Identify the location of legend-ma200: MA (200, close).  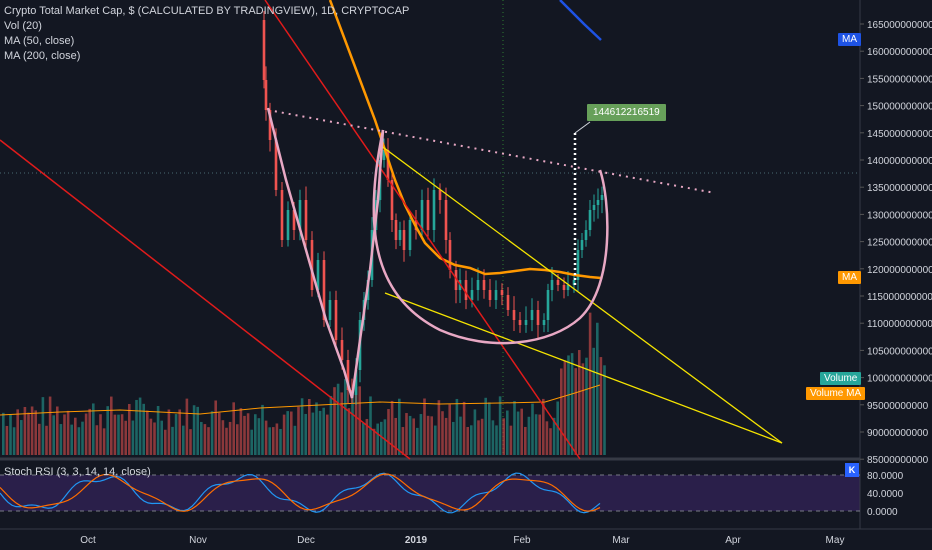
(42, 56).